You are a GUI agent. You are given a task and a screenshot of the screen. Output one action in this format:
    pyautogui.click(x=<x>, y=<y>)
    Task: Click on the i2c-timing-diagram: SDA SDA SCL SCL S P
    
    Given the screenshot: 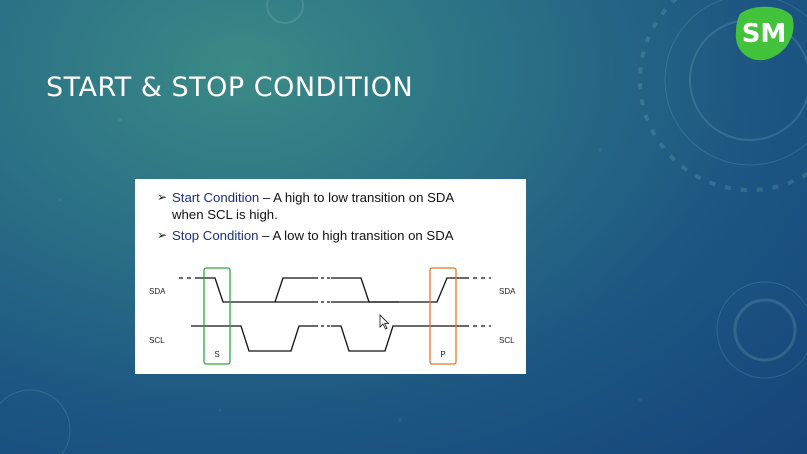 What is the action you would take?
    pyautogui.click(x=332, y=316)
    